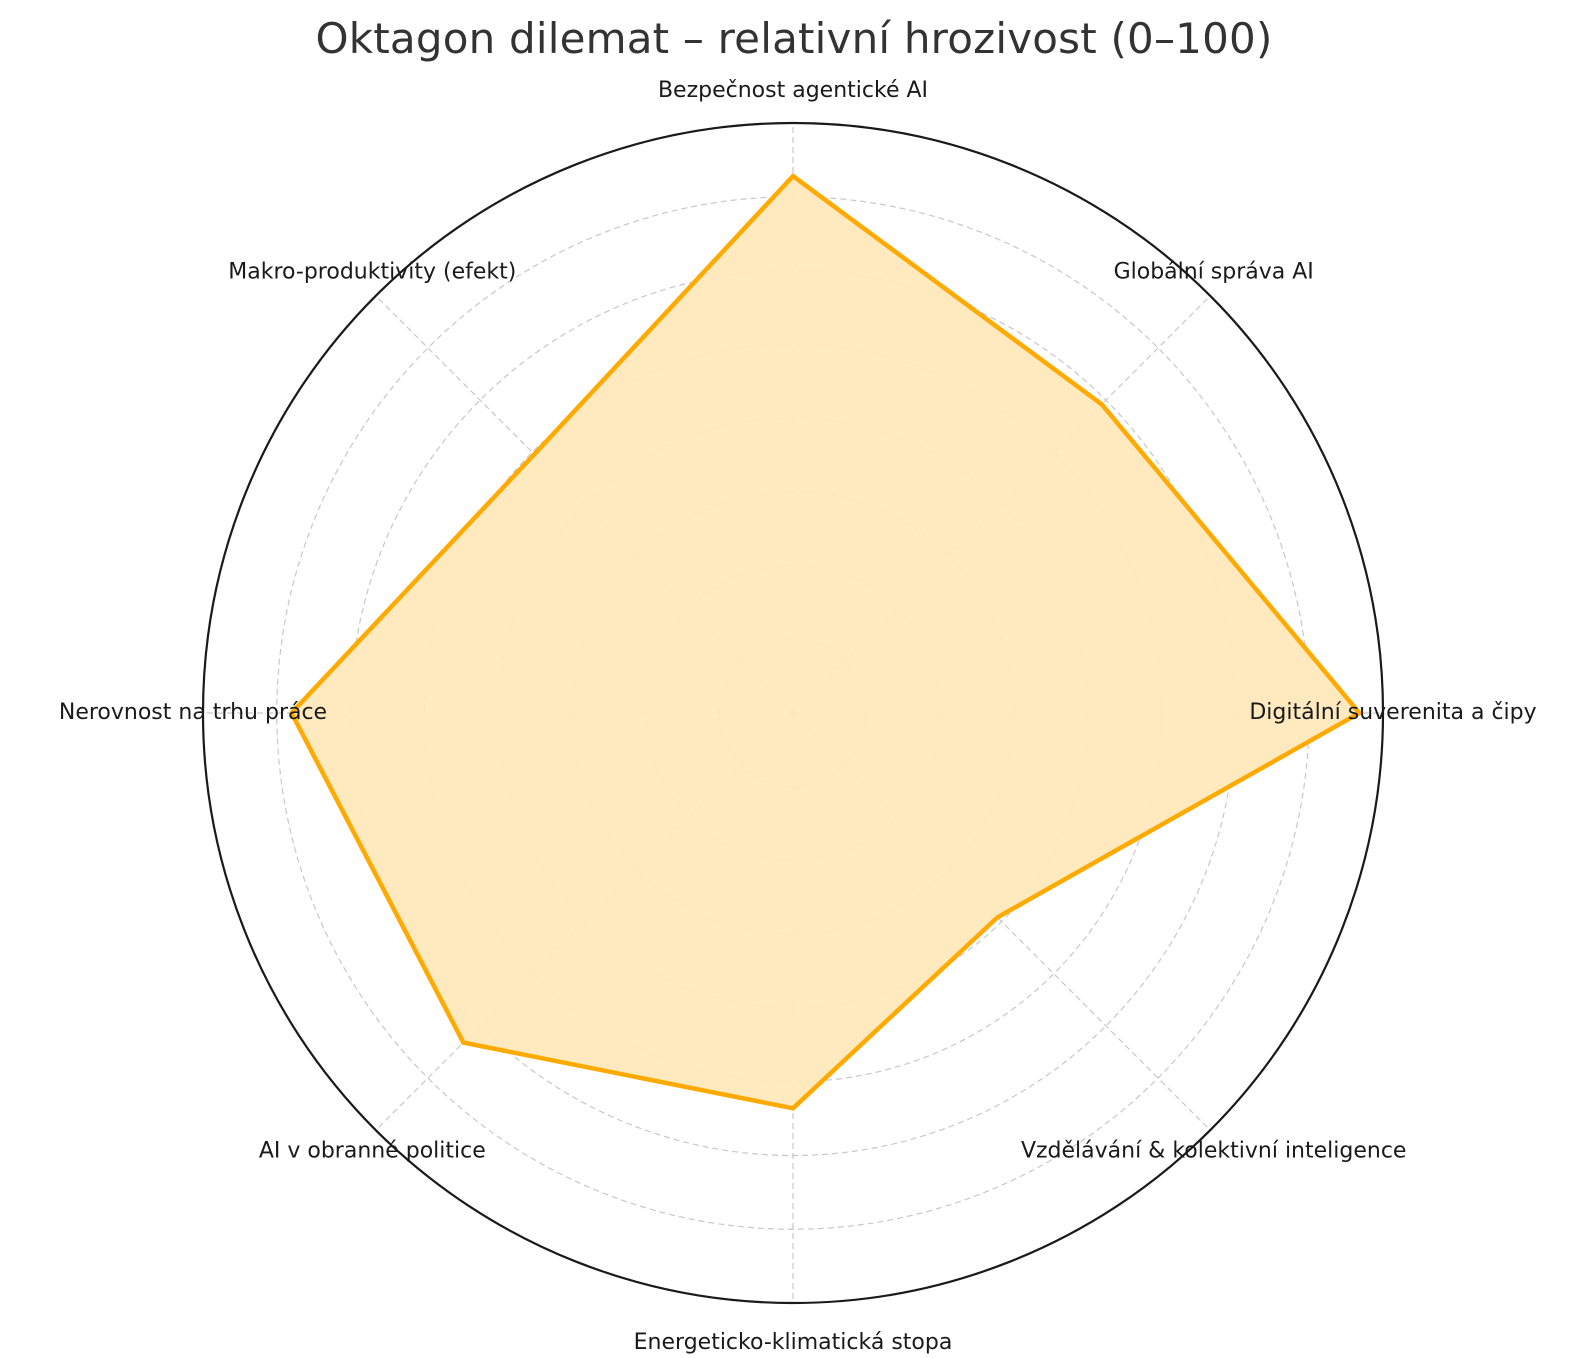 The width and height of the screenshot is (1588, 1358). What do you see at coordinates (1214, 271) in the screenshot?
I see `axis-label-2: Globální správa AI` at bounding box center [1214, 271].